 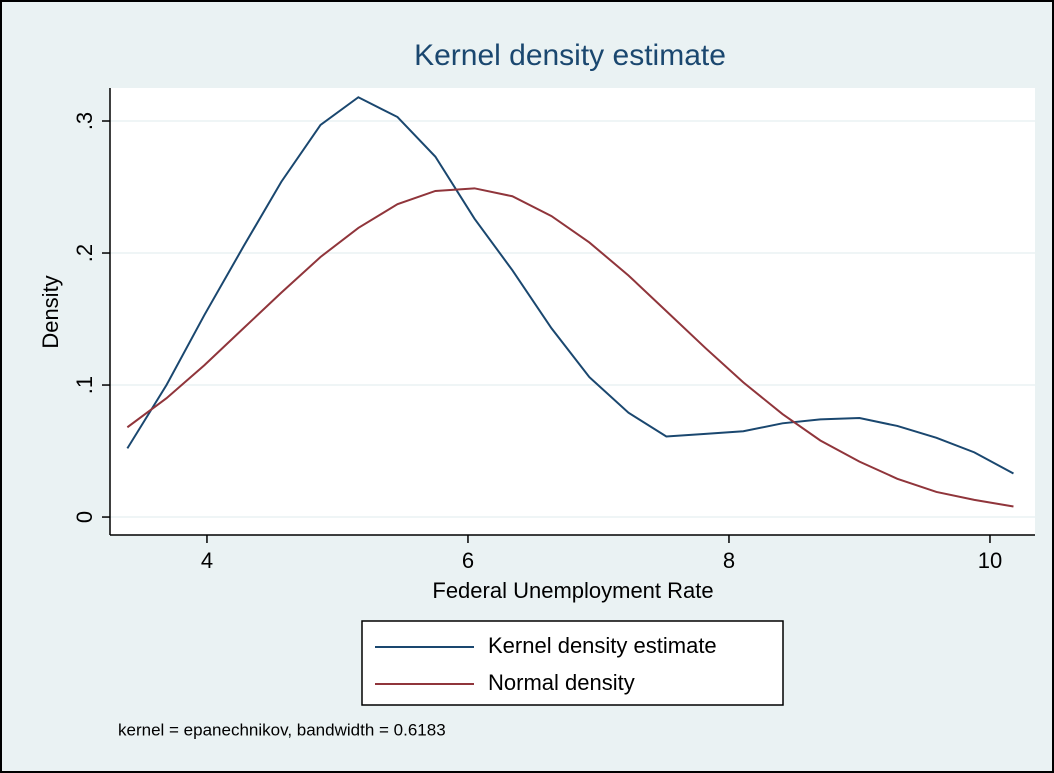 I want to click on y-tick-label: .3, so click(x=84, y=121).